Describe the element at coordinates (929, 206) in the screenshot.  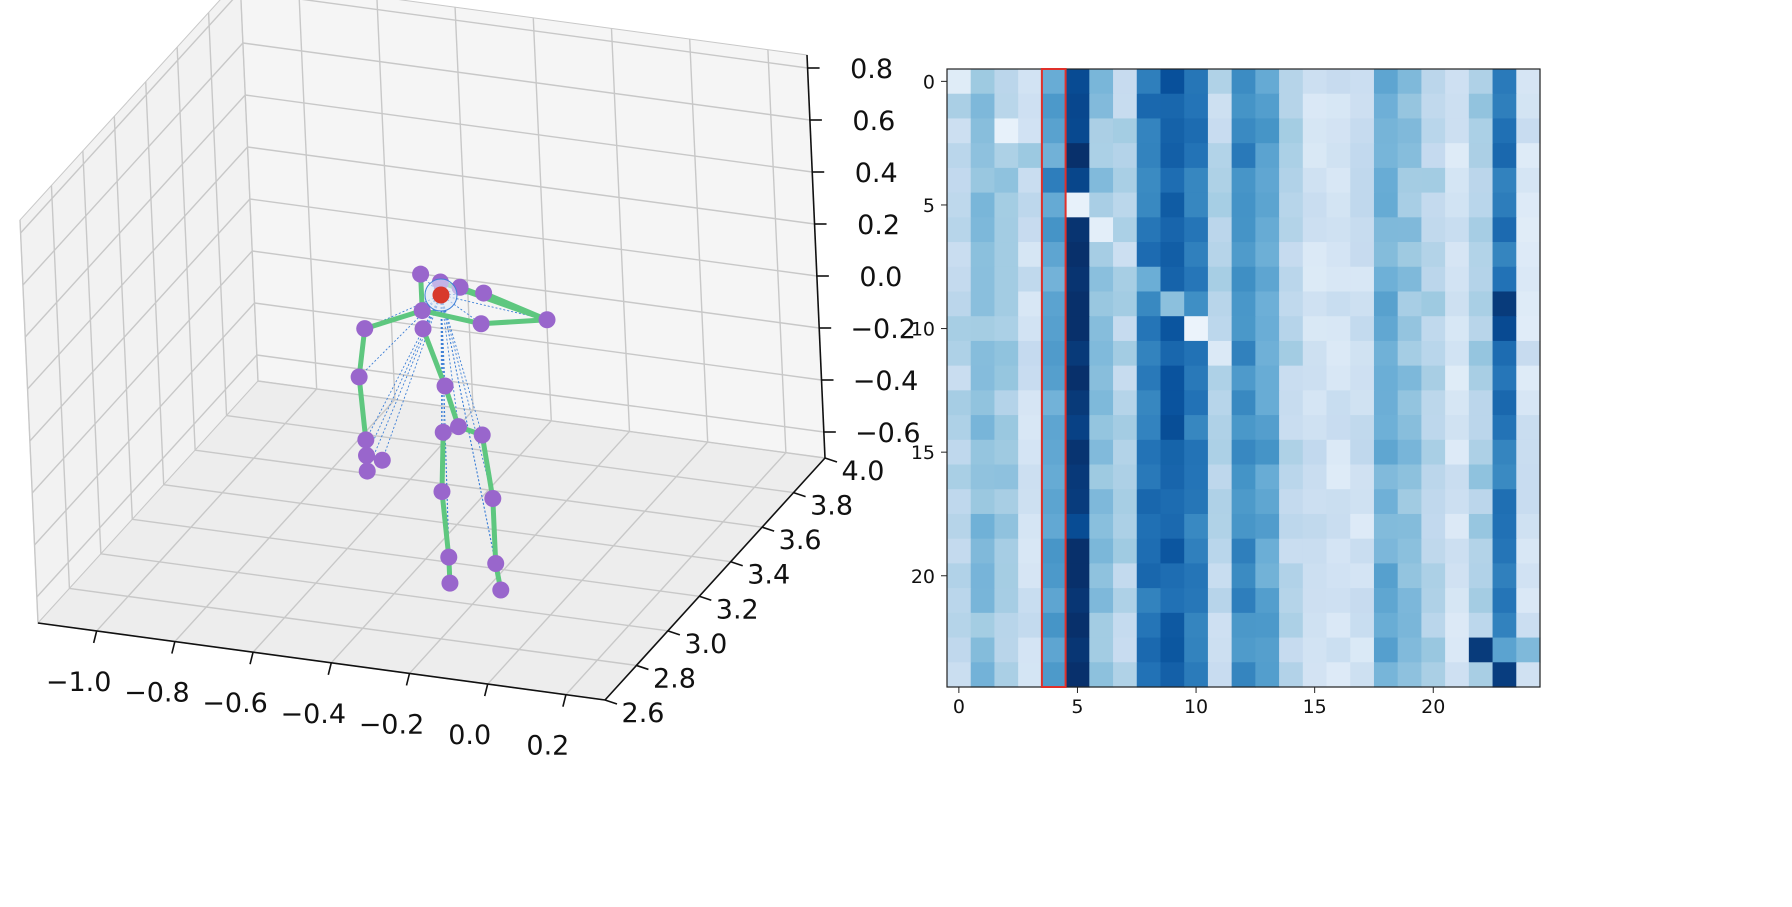
I see `heatmap-y-tick-label: 5` at that location.